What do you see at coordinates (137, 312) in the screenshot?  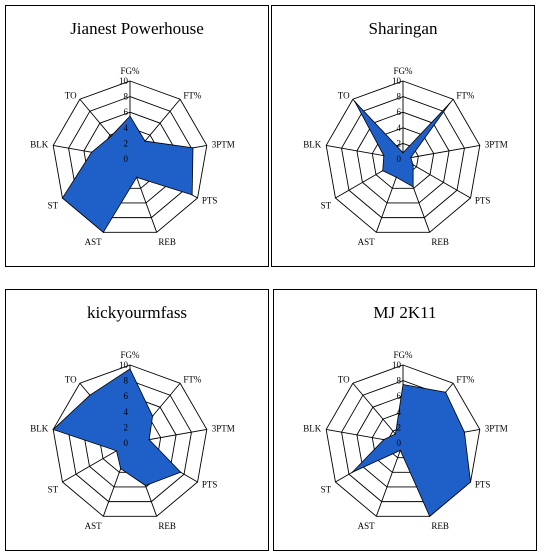 I see `chart-title: kickyourmfass` at bounding box center [137, 312].